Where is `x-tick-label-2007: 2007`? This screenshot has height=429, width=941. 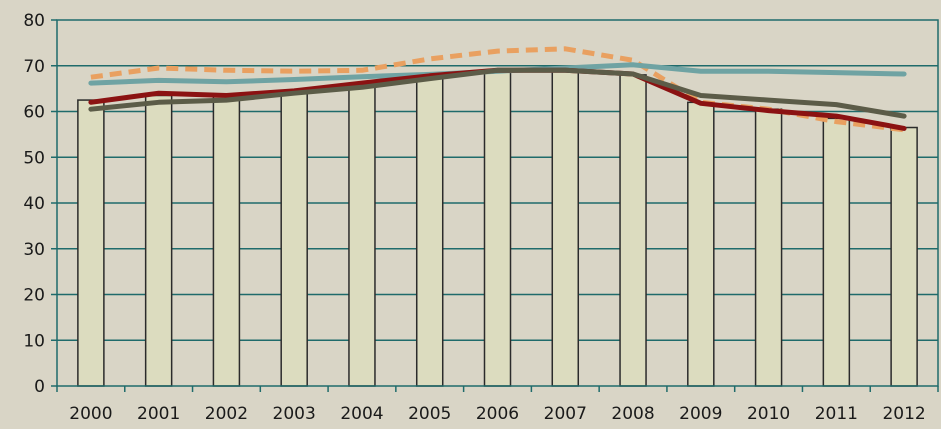
x-tick-label-2007: 2007 is located at coordinates (565, 414).